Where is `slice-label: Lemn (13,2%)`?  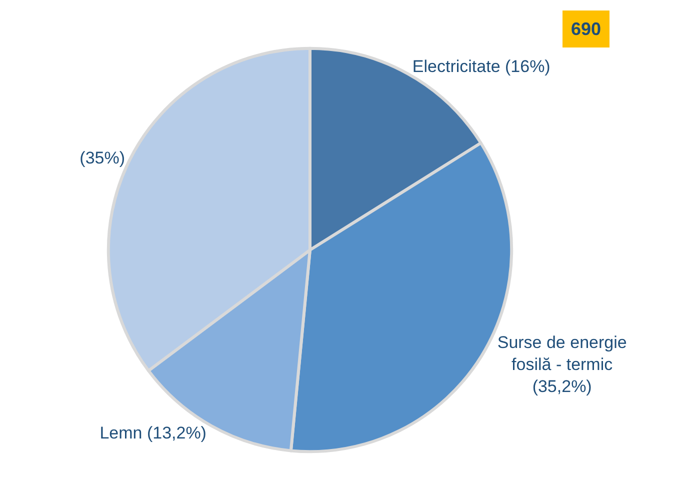
slice-label: Lemn (13,2%) is located at coordinates (153, 432).